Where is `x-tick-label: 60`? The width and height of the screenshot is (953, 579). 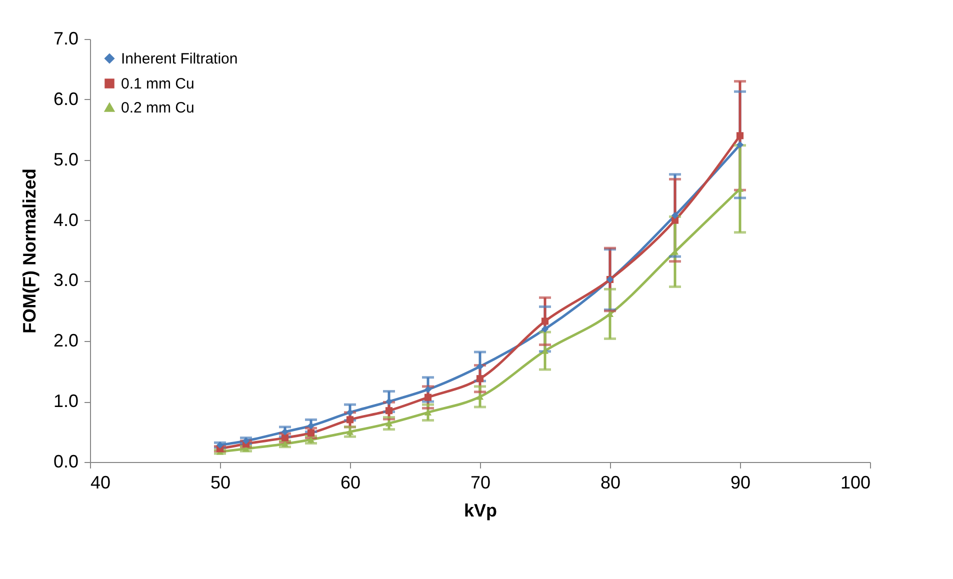
x-tick-label: 60 is located at coordinates (350, 482).